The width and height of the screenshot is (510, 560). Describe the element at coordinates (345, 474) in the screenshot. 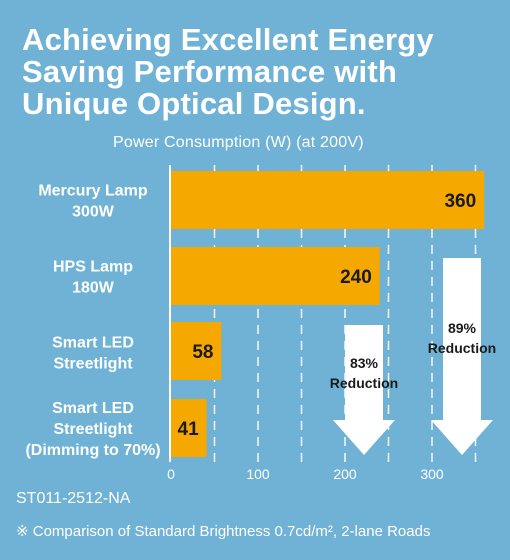

I see `x-tick-label: 200` at that location.